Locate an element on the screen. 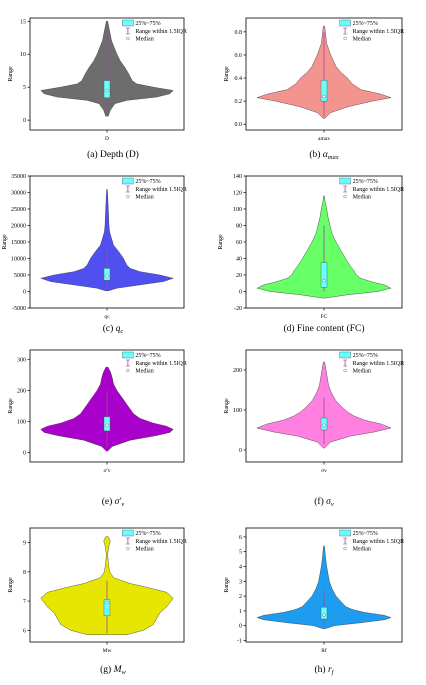  x-axis-label: qc is located at coordinates (107, 317).